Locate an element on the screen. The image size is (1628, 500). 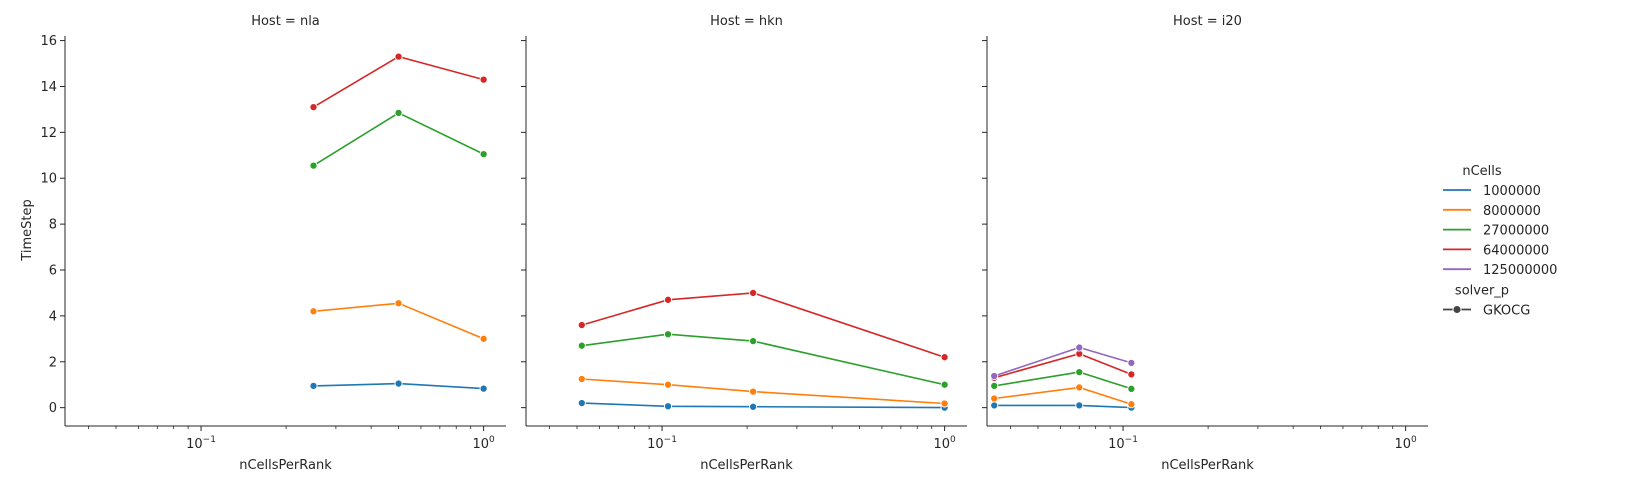
y-tick-label: 8 is located at coordinates (53, 225).